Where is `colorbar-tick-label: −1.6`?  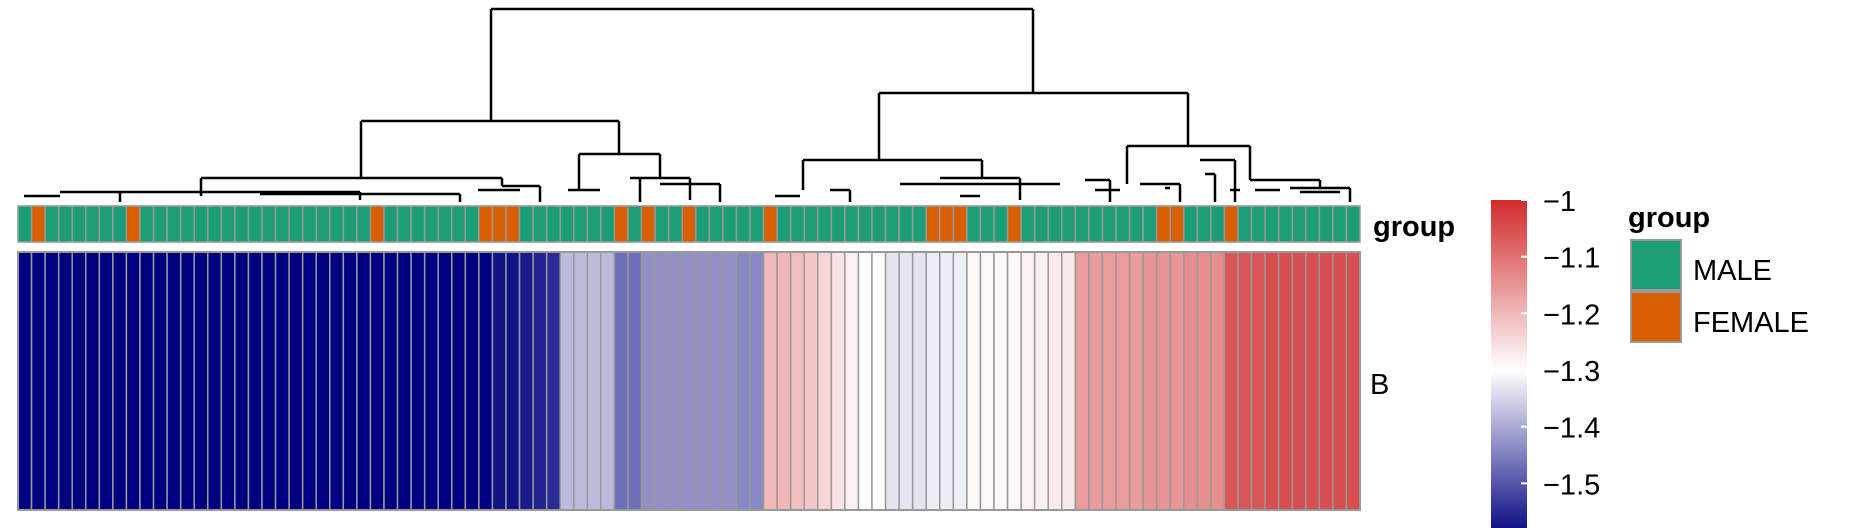 colorbar-tick-label: −1.6 is located at coordinates (1571, 527).